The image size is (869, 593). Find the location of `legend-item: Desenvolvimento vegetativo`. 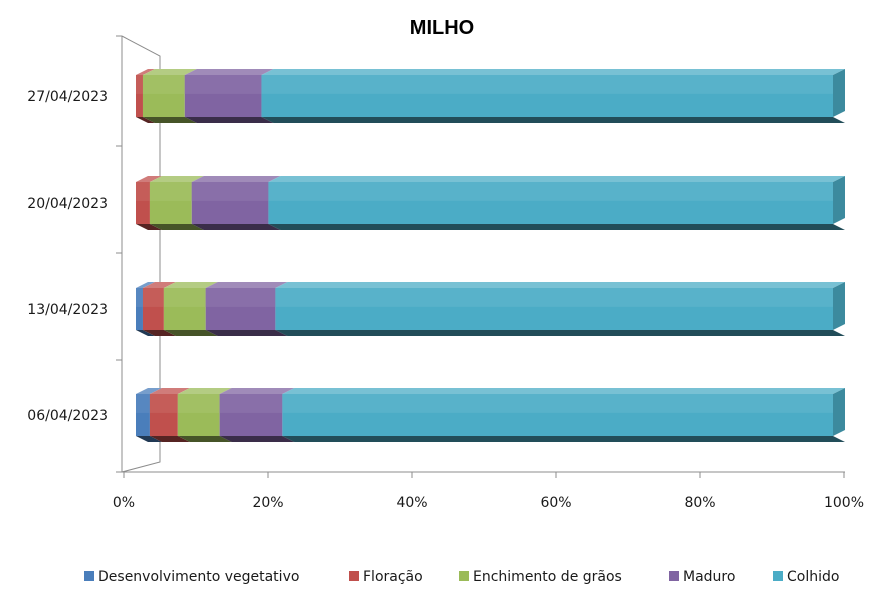

legend-item: Desenvolvimento vegetativo is located at coordinates (191, 577).